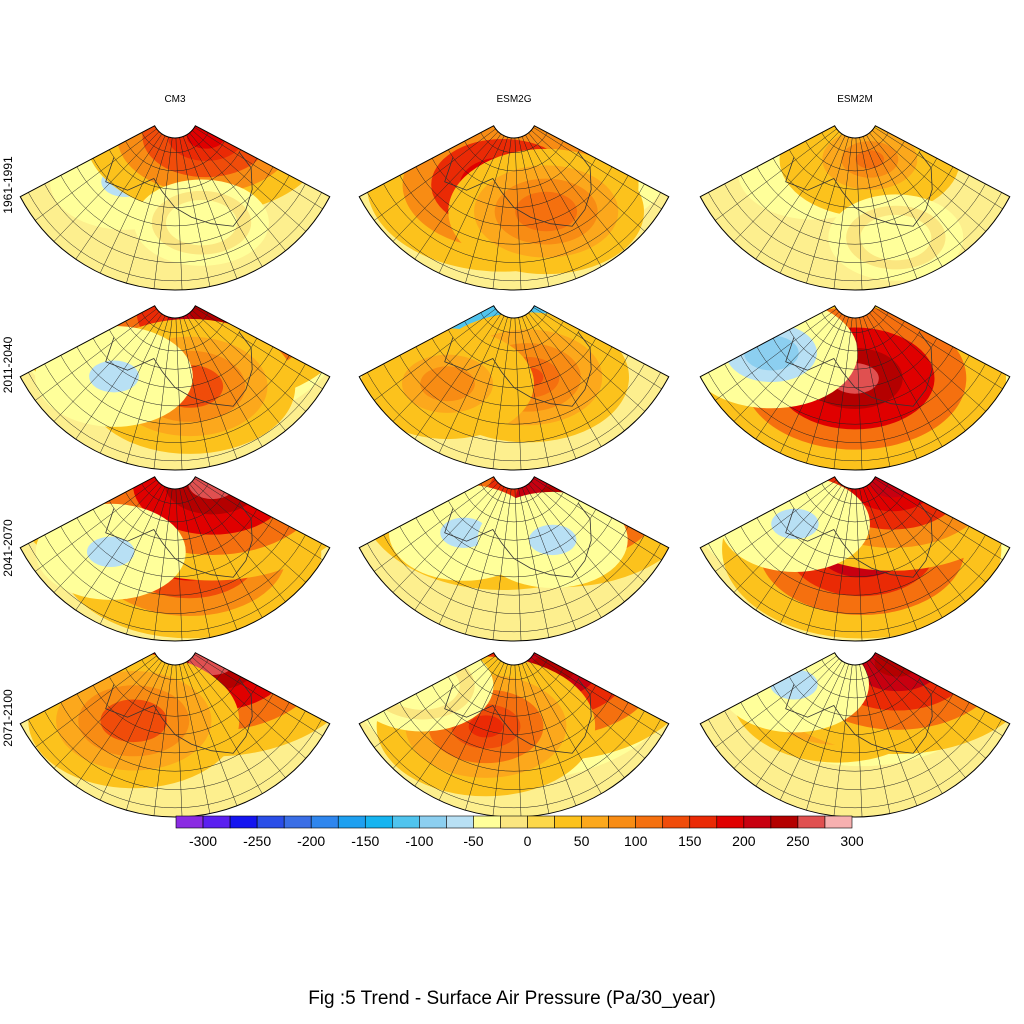 The height and width of the screenshot is (1024, 1024). Describe the element at coordinates (855, 99) in the screenshot. I see `model-label-esm2m: ESM2M` at that location.